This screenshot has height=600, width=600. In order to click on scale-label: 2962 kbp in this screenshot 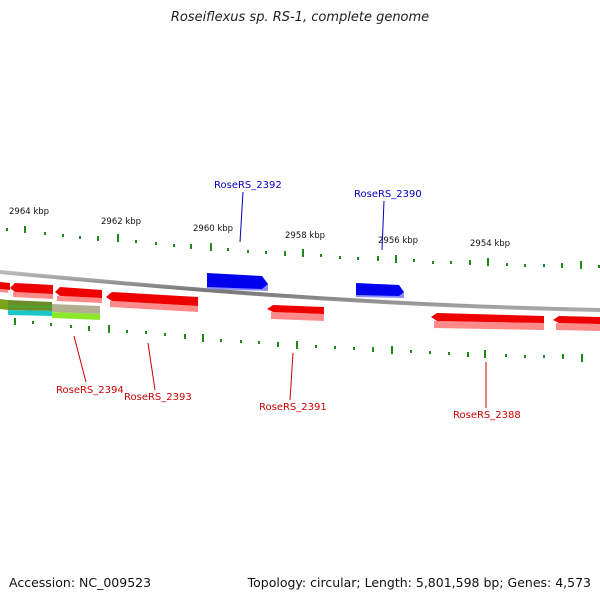, I will do `click(121, 222)`.